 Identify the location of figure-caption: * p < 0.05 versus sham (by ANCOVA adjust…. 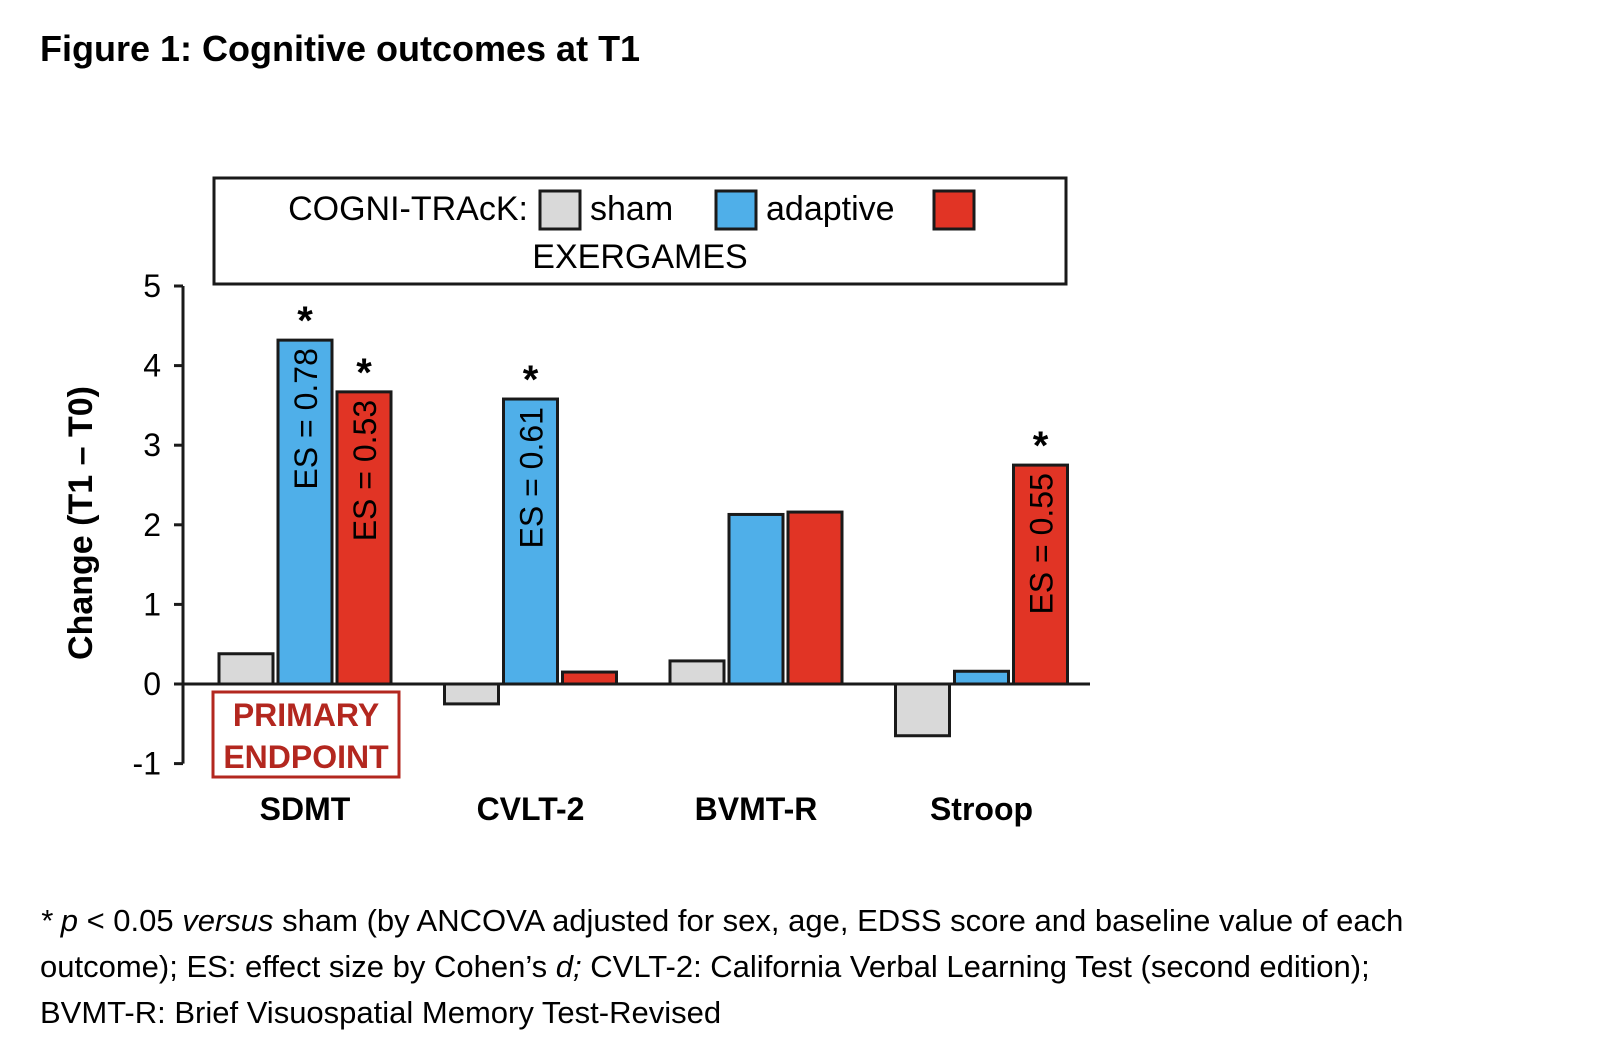
(805, 967).